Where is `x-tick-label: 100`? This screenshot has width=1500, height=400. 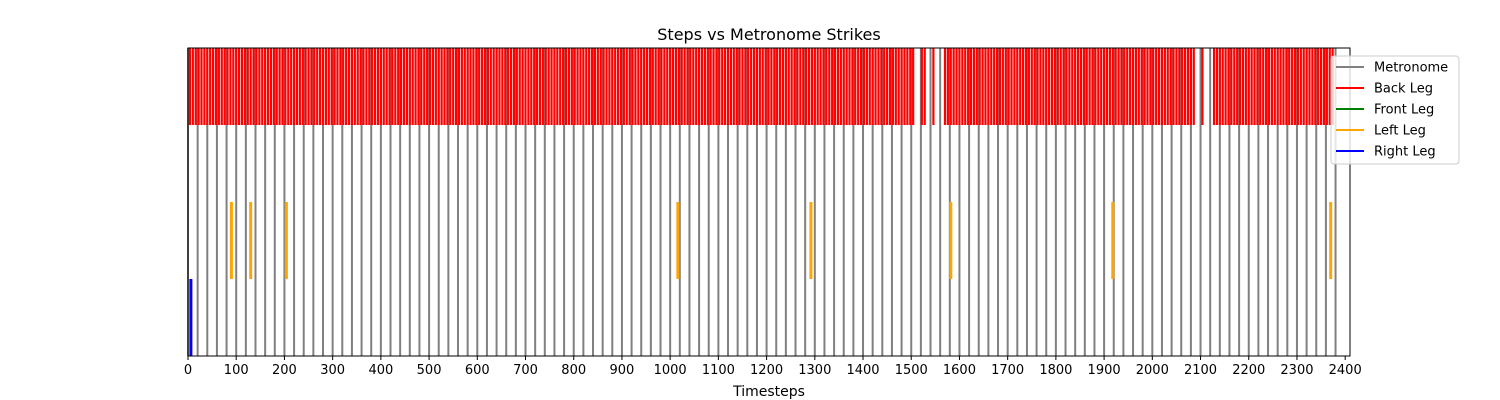
x-tick-label: 100 is located at coordinates (236, 370).